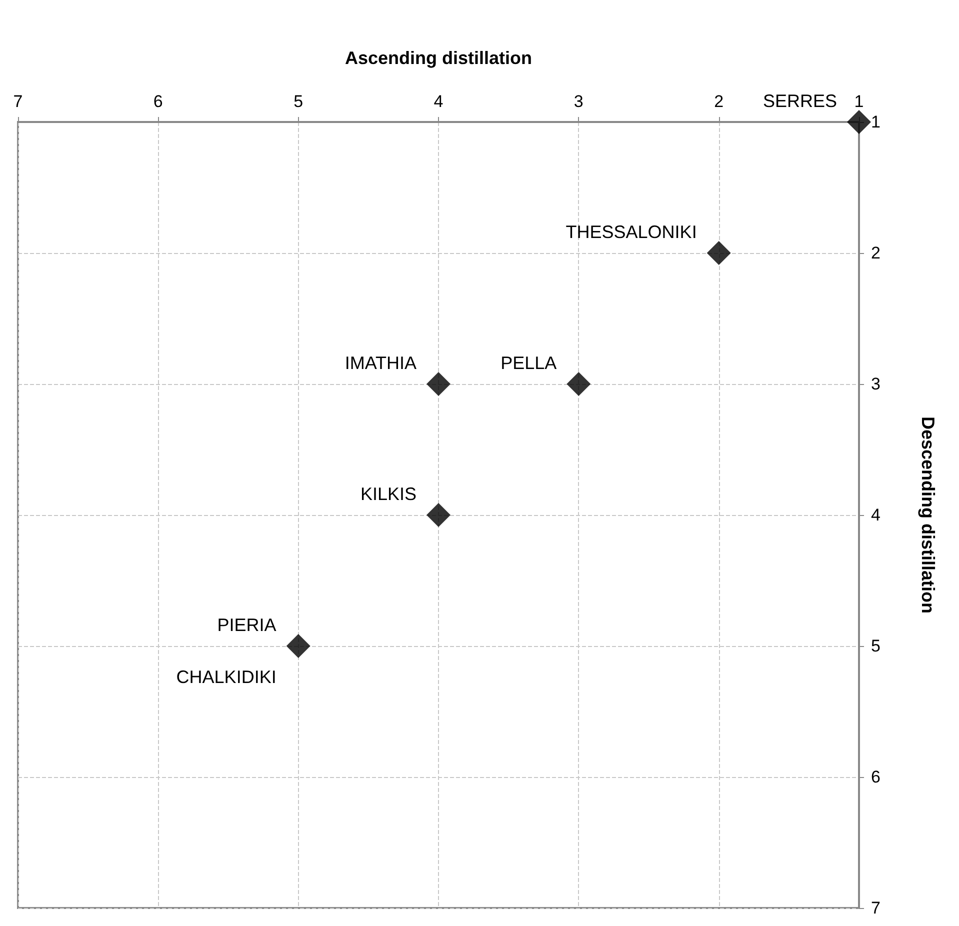  I want to click on x-tick-label: 6, so click(158, 101).